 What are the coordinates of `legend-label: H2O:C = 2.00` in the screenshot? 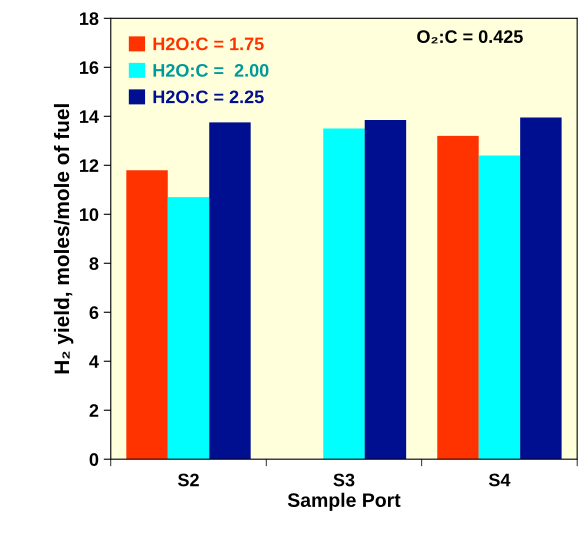 It's located at (211, 70).